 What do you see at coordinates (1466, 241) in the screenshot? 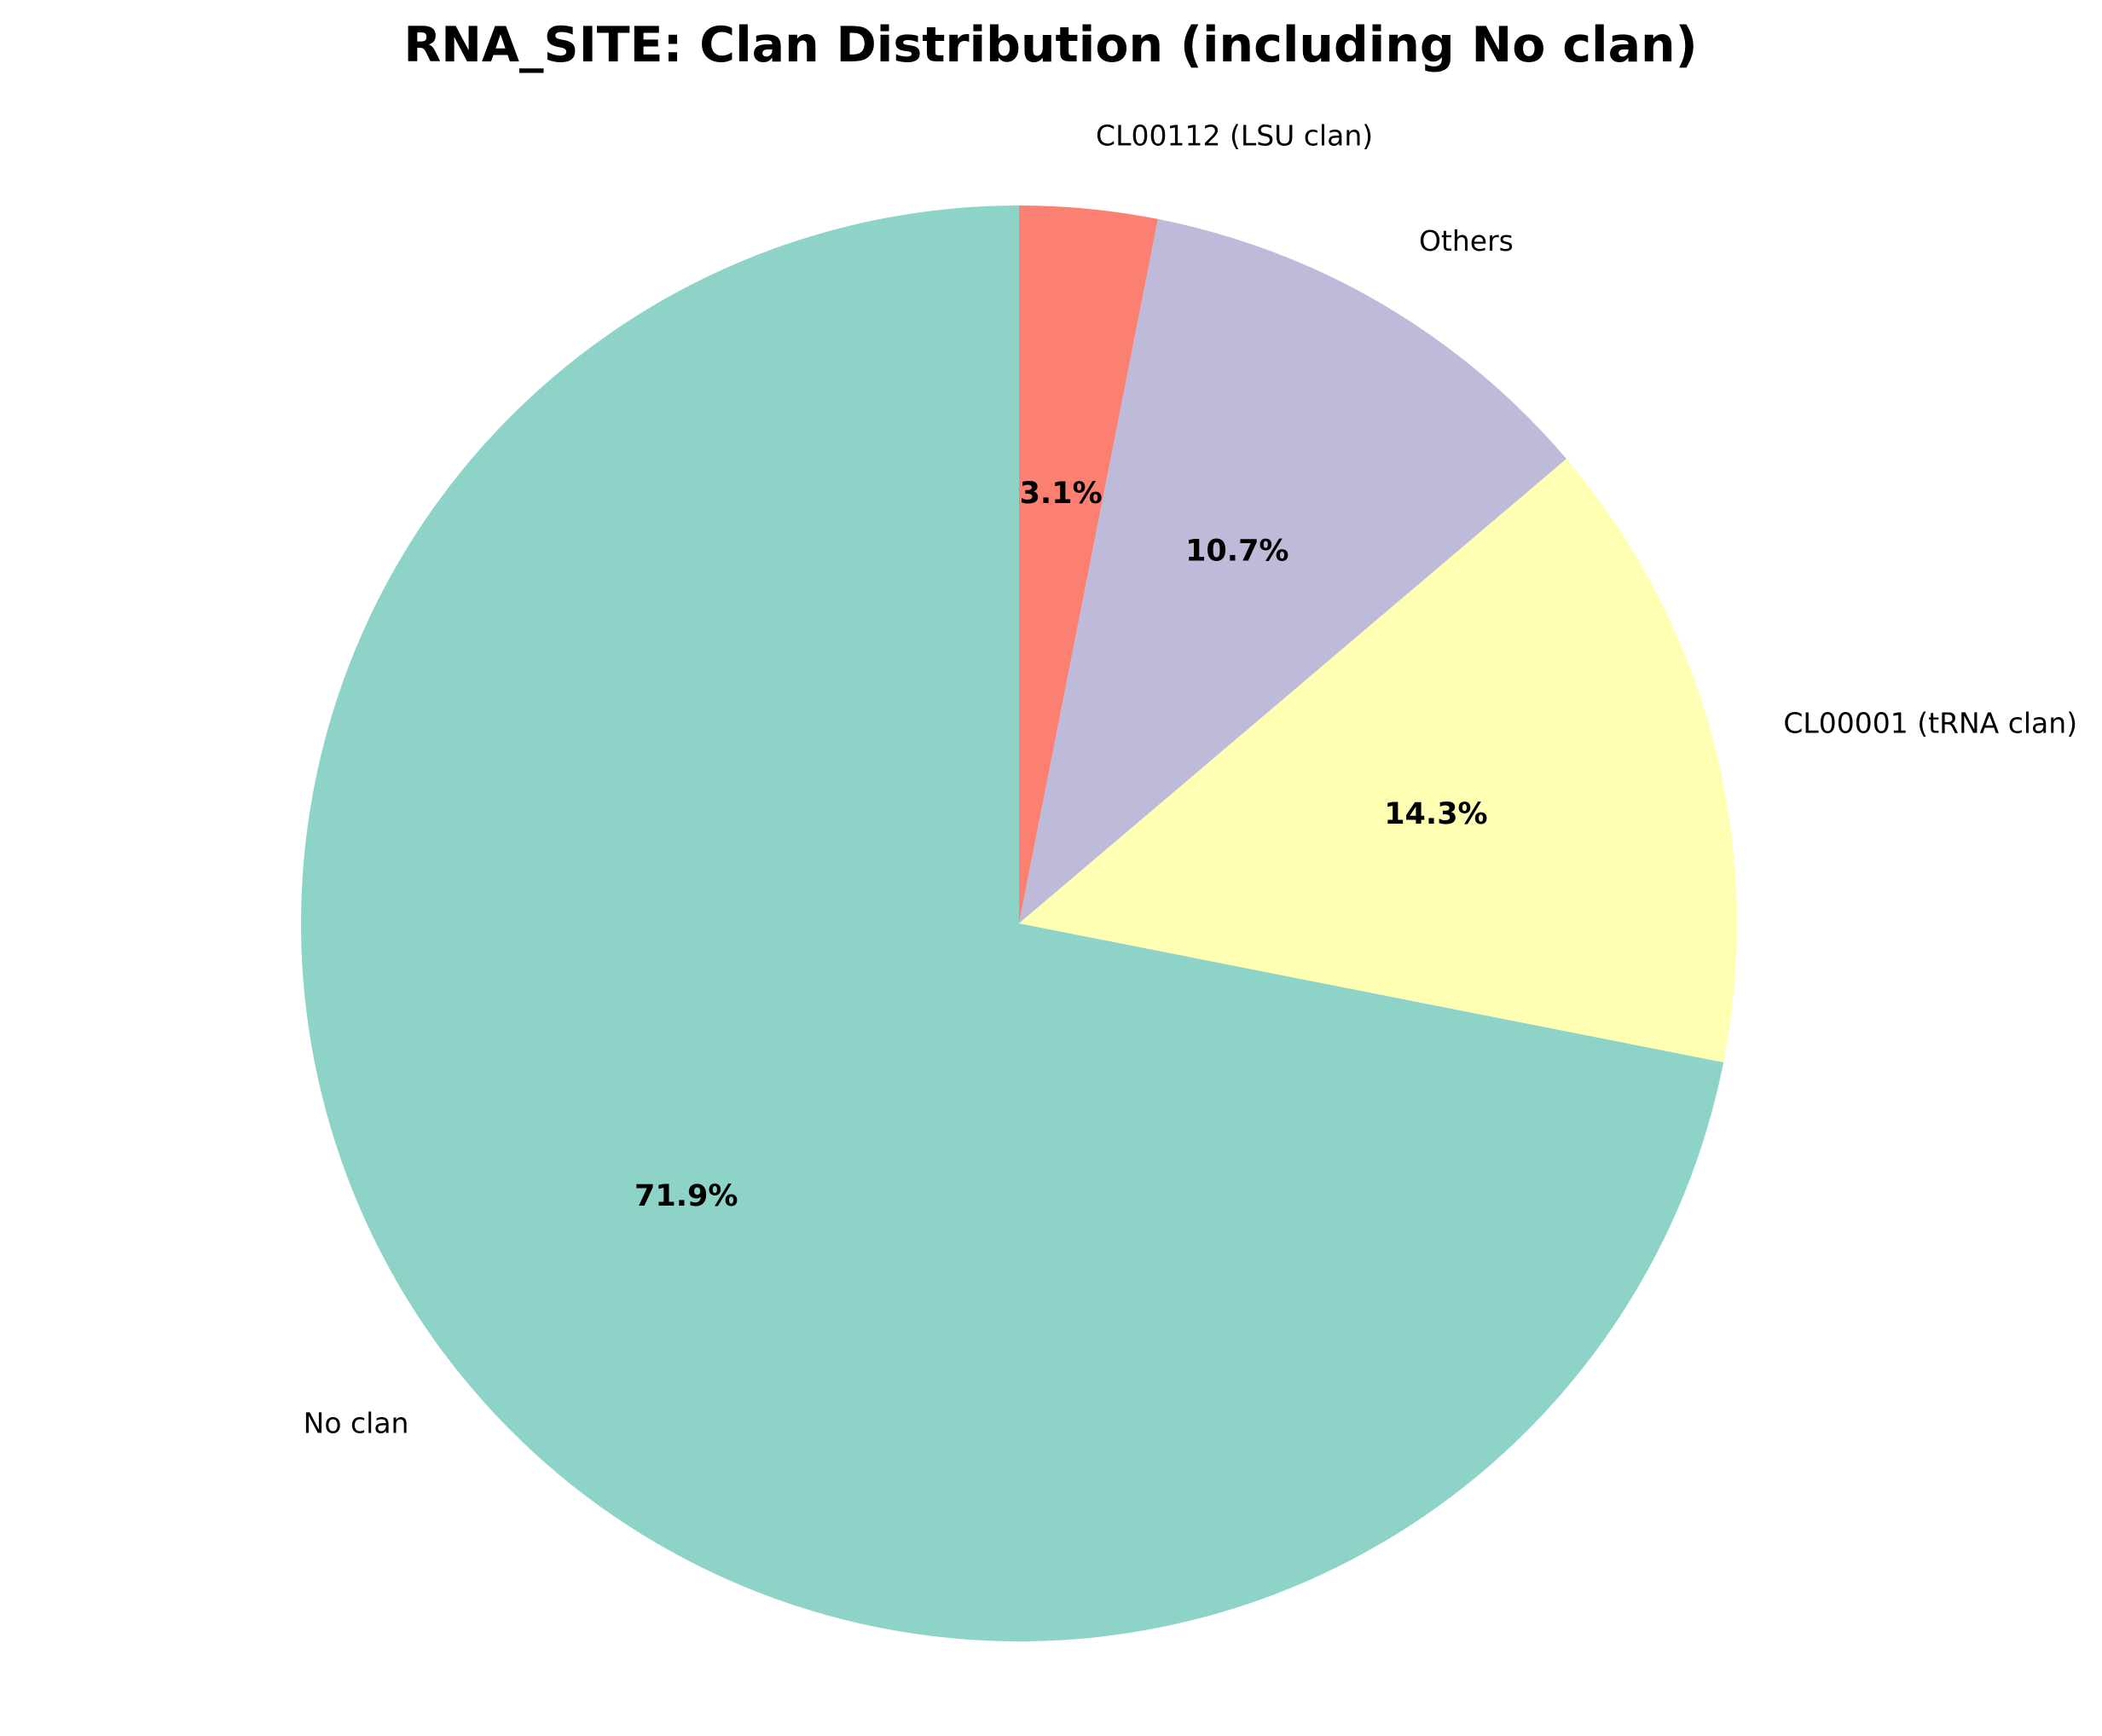
I see `slice-category-label: Others` at bounding box center [1466, 241].